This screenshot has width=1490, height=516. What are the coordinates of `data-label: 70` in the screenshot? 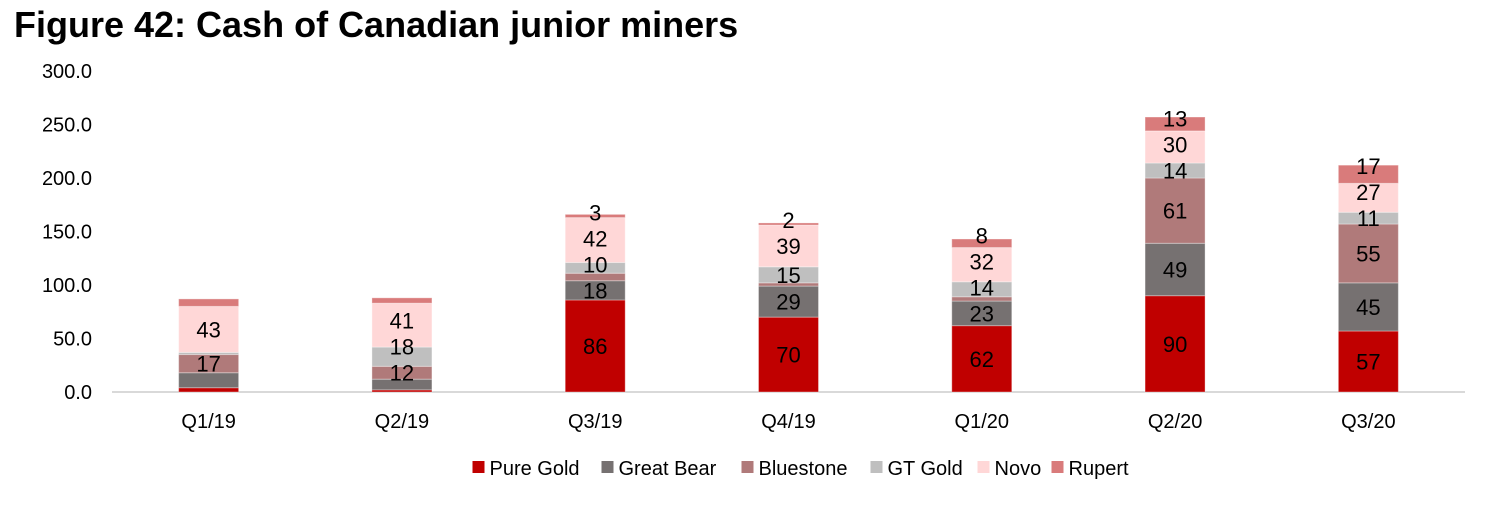 It's located at (788, 355).